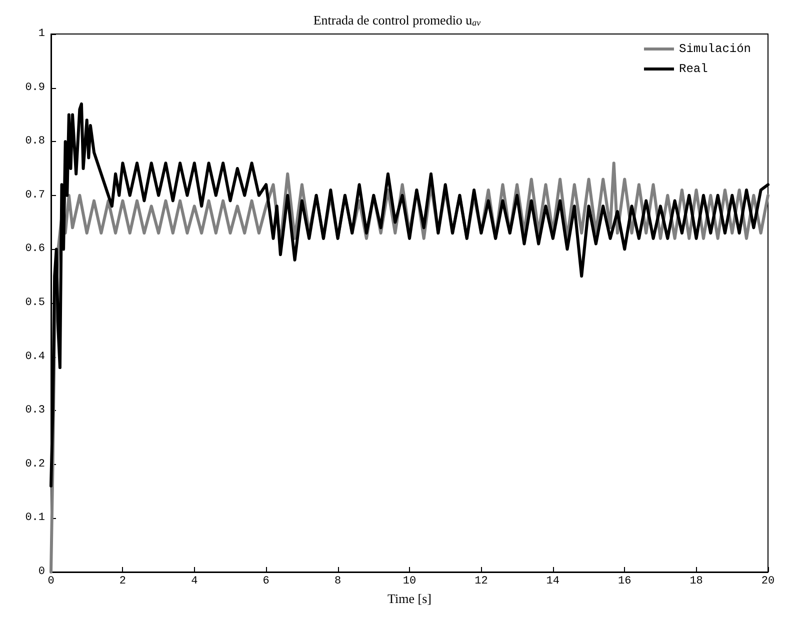  I want to click on x-axis-title: Time [s], so click(410, 598).